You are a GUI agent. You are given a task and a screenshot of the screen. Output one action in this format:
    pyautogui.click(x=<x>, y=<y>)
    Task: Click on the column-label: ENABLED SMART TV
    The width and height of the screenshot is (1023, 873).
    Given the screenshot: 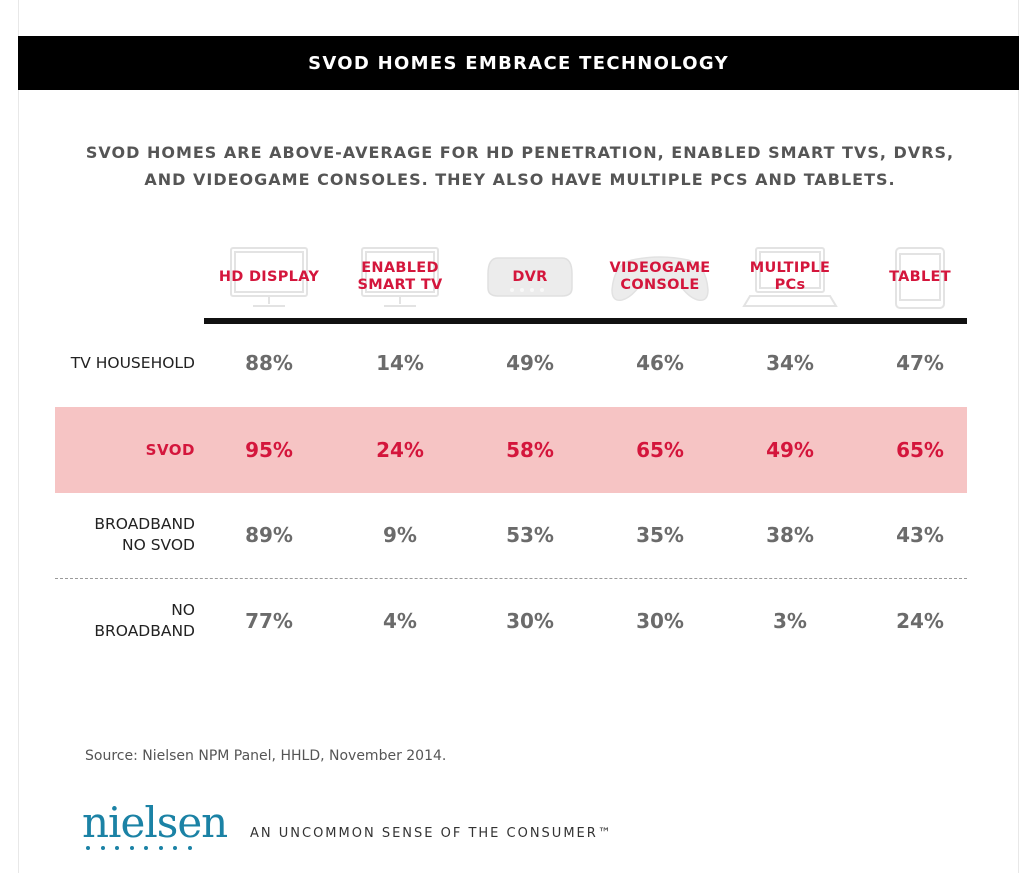 What is the action you would take?
    pyautogui.click(x=400, y=276)
    